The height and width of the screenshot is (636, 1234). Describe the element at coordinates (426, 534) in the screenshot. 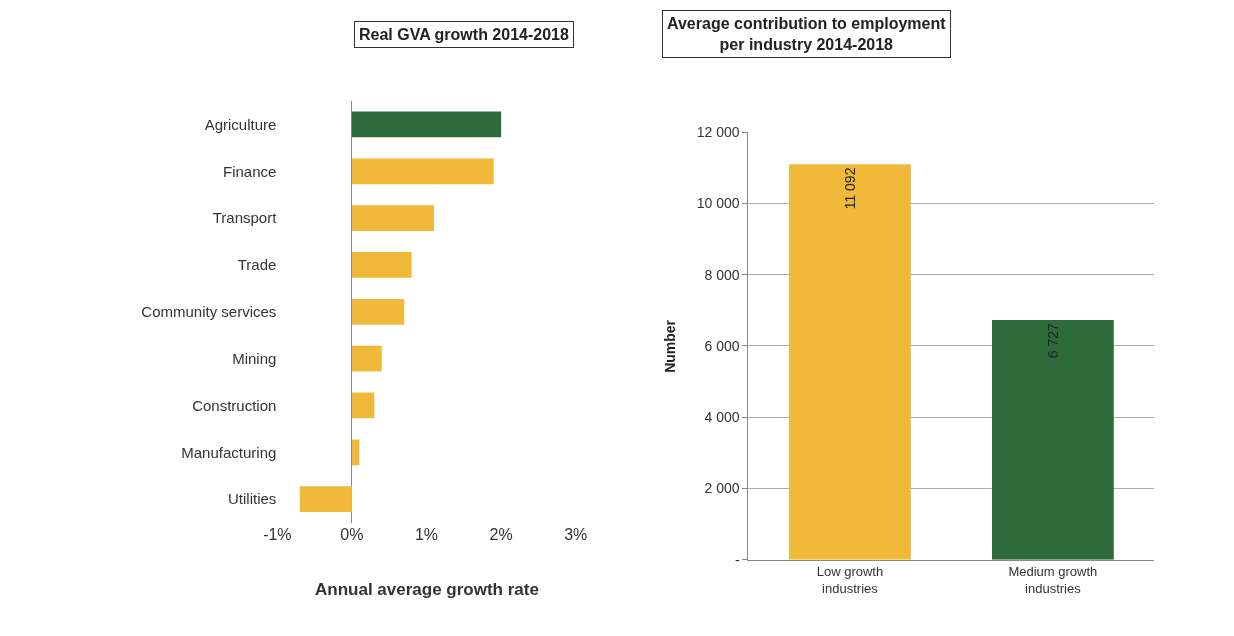

I see `x-tick-label: 1%` at that location.